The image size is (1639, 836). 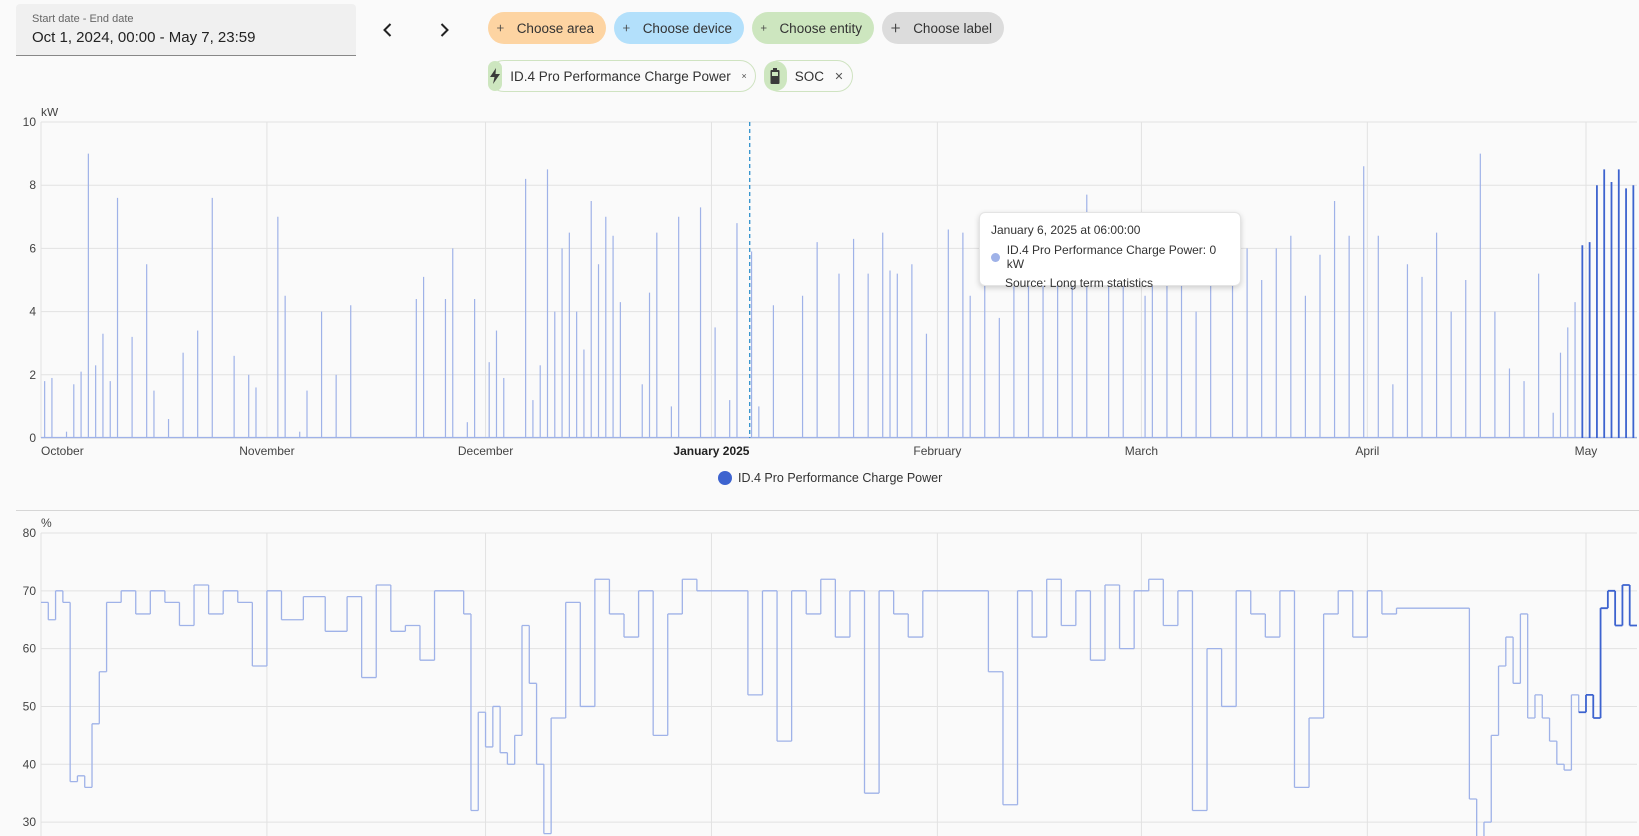 I want to click on chart-divider, so click(x=827, y=510).